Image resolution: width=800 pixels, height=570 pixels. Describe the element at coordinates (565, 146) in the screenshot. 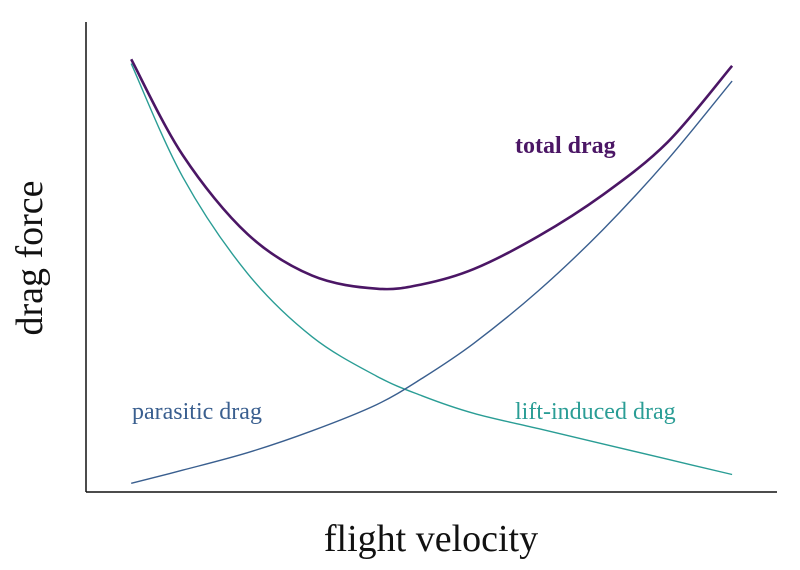

I see `annotation-total-drag: total drag` at that location.